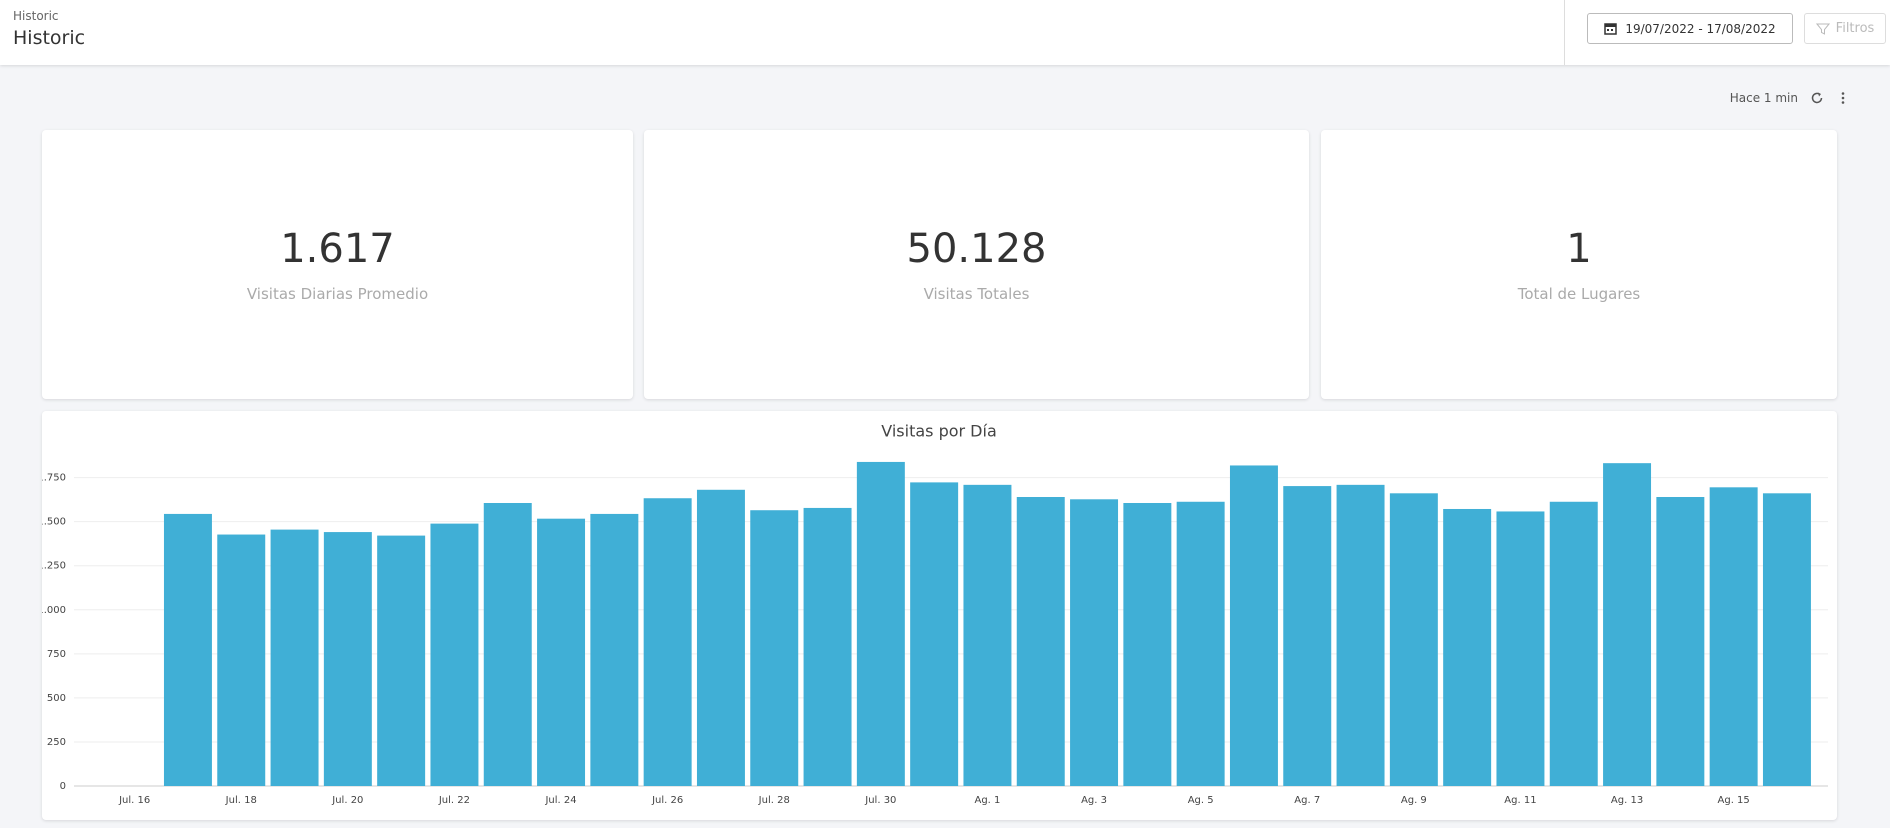  I want to click on kpi-card: 1.617 Visitas Diarias Promedio, so click(337, 264).